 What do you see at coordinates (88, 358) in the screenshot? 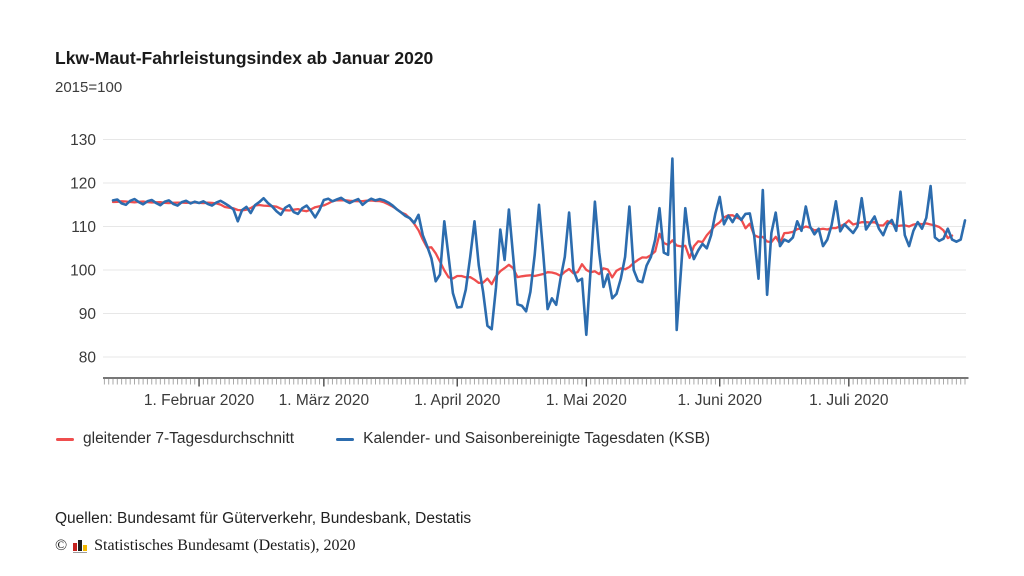
I see `svg-text: 80` at bounding box center [88, 358].